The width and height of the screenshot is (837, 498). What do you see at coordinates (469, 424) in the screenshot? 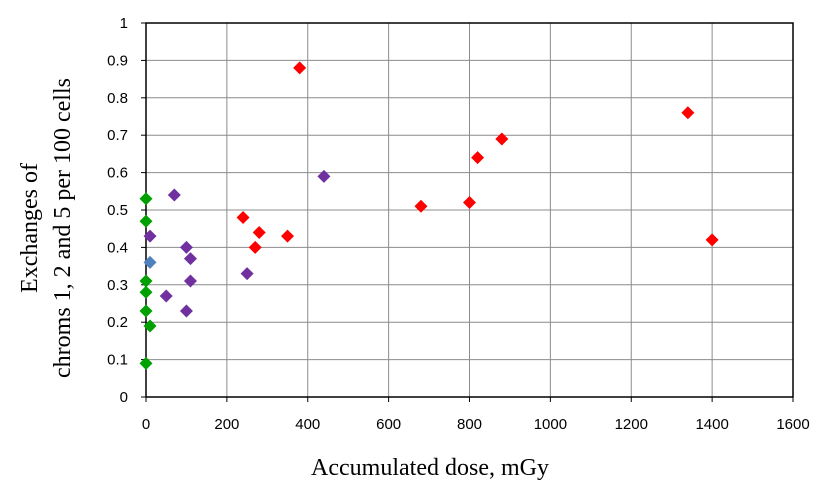
I see `x-tick-label: 800` at bounding box center [469, 424].